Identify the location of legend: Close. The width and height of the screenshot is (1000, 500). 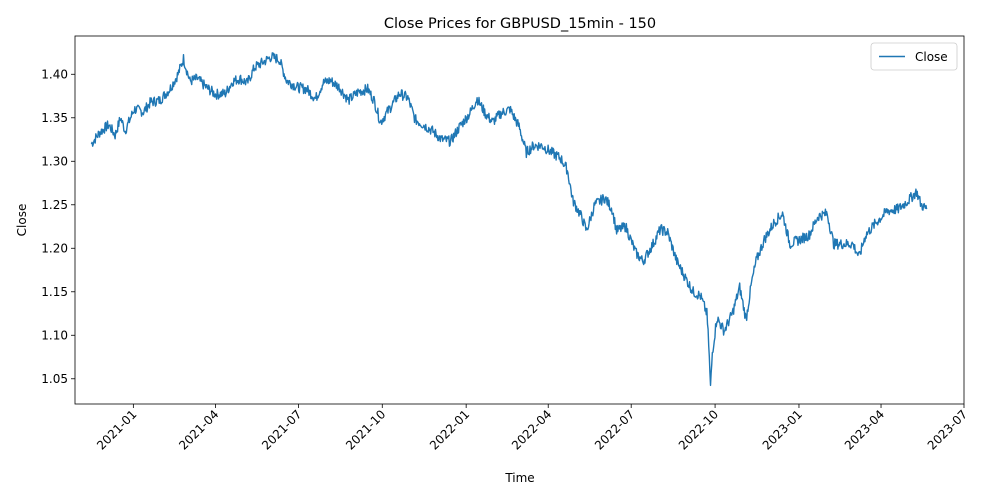
(914, 56).